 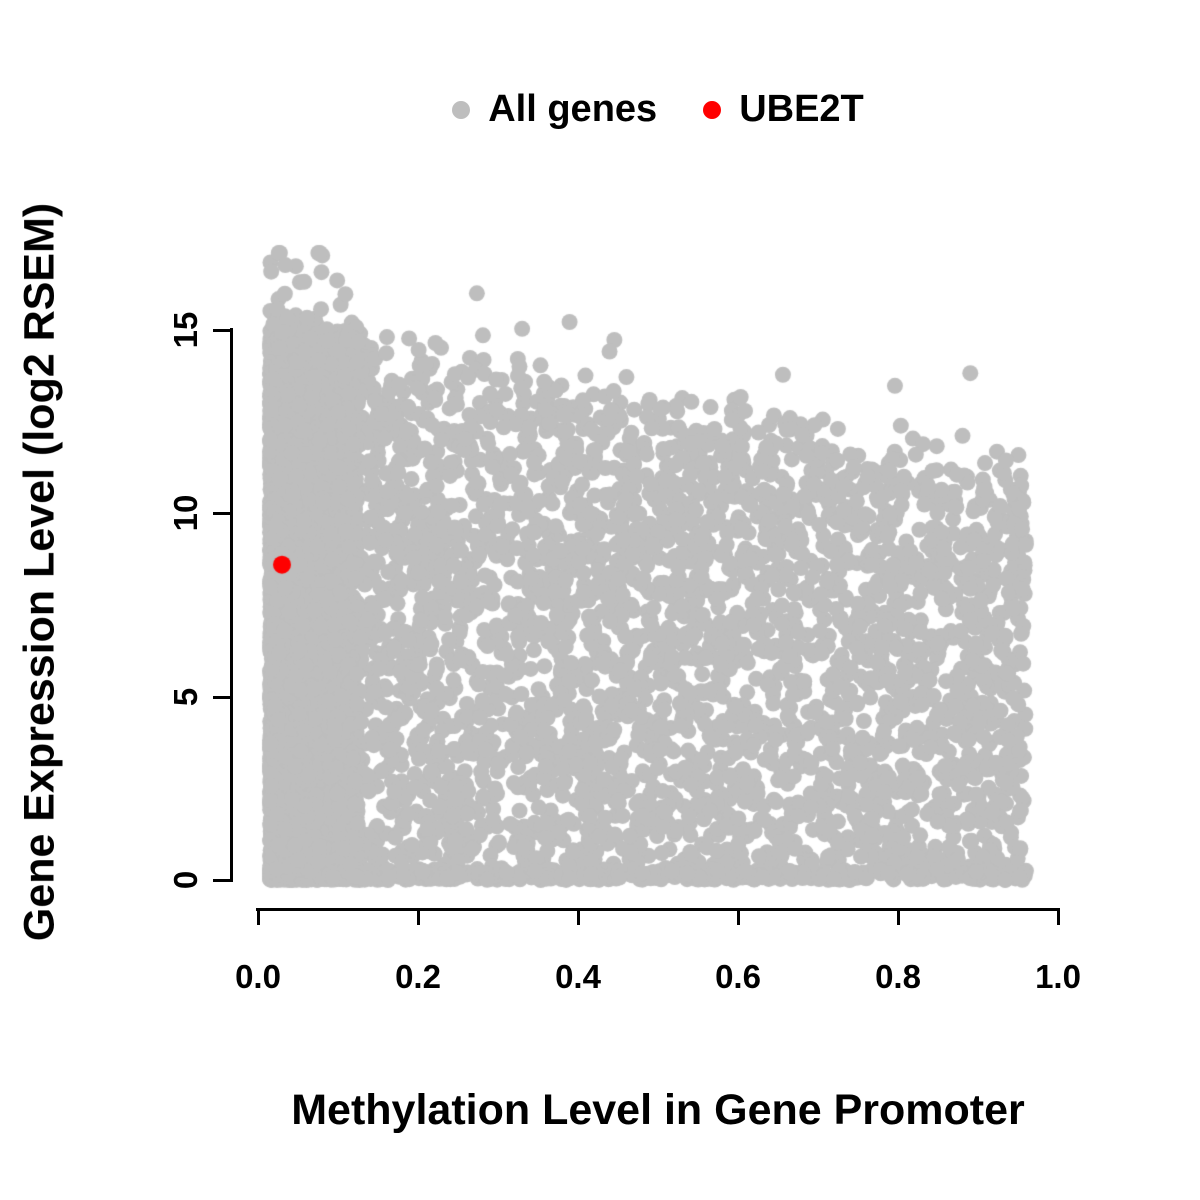 What do you see at coordinates (231, 605) in the screenshot?
I see `y-axis-line` at bounding box center [231, 605].